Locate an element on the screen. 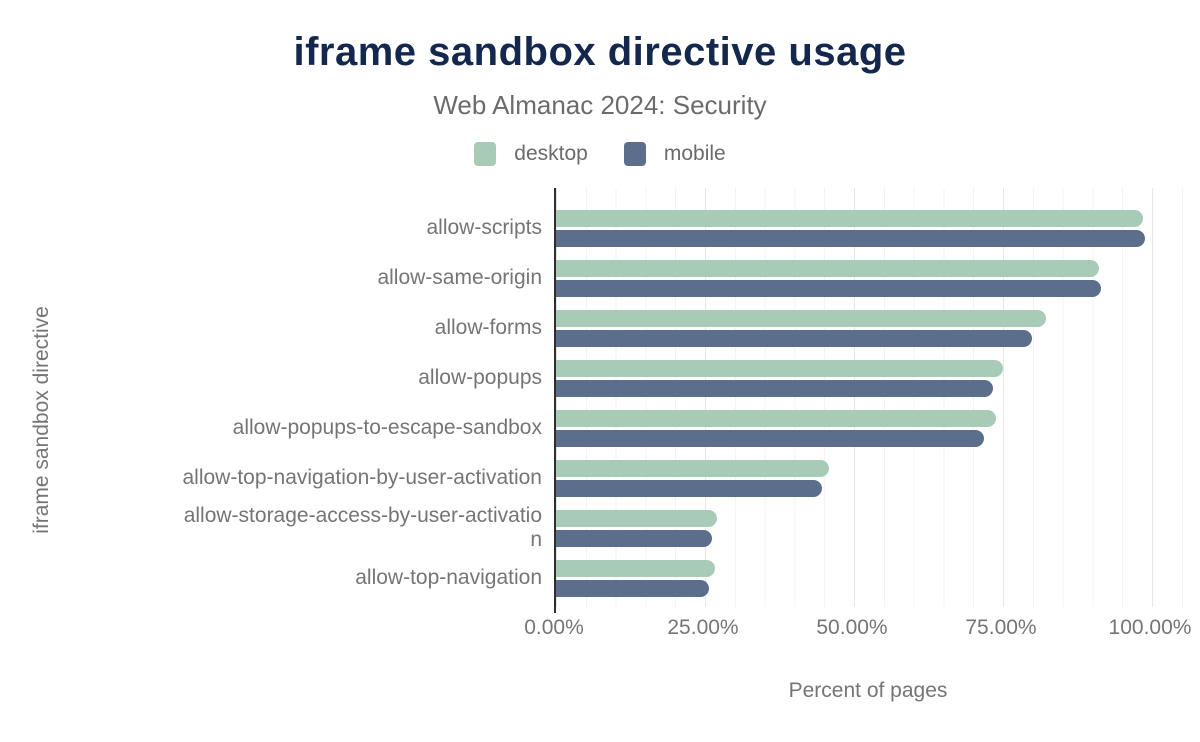 The width and height of the screenshot is (1200, 742). category-label: allow-popups-to-escape-sandbox is located at coordinates (387, 427).